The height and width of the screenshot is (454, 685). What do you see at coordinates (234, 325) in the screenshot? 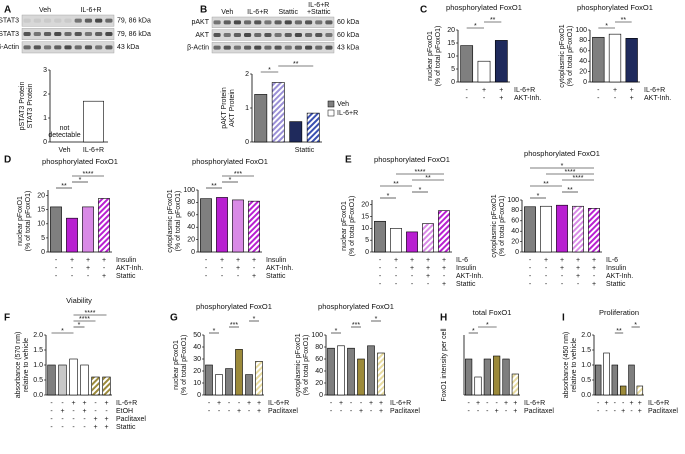
I see `significance-label: ***` at bounding box center [234, 325].